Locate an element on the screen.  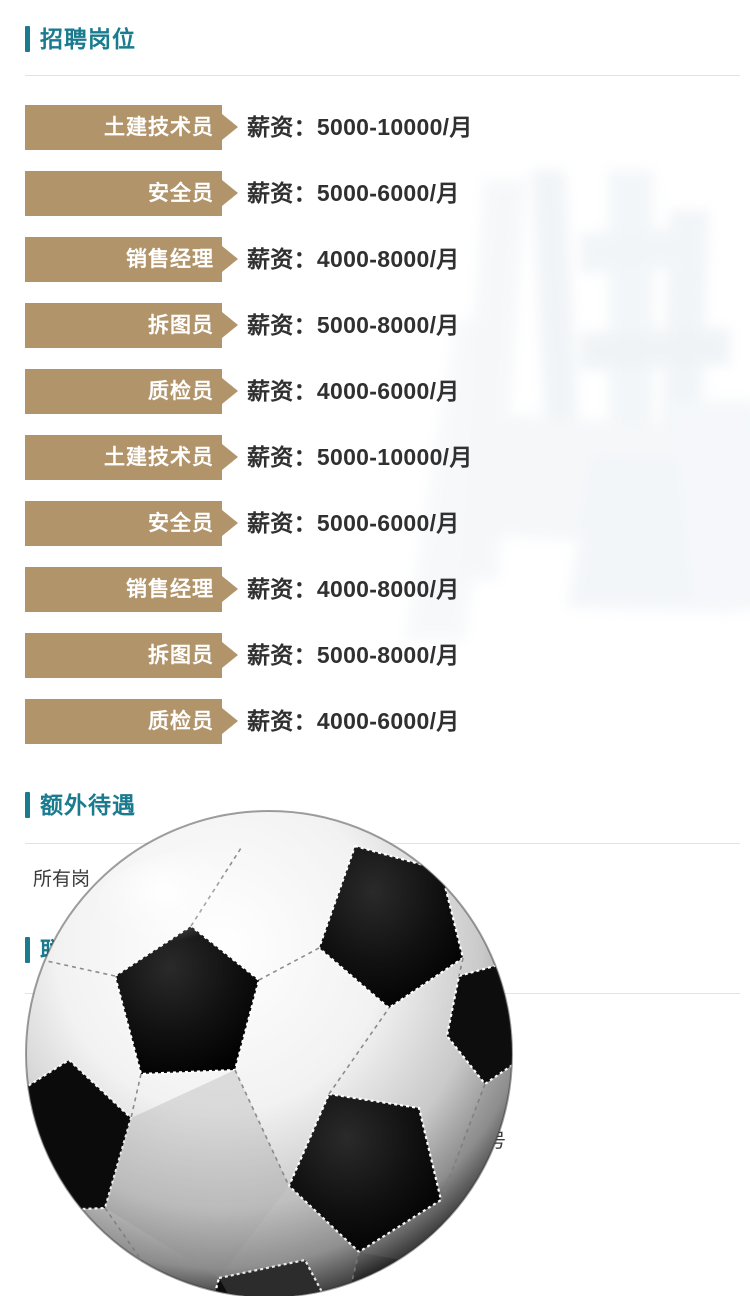
section-contact: 联 is located at coordinates (375, 950).